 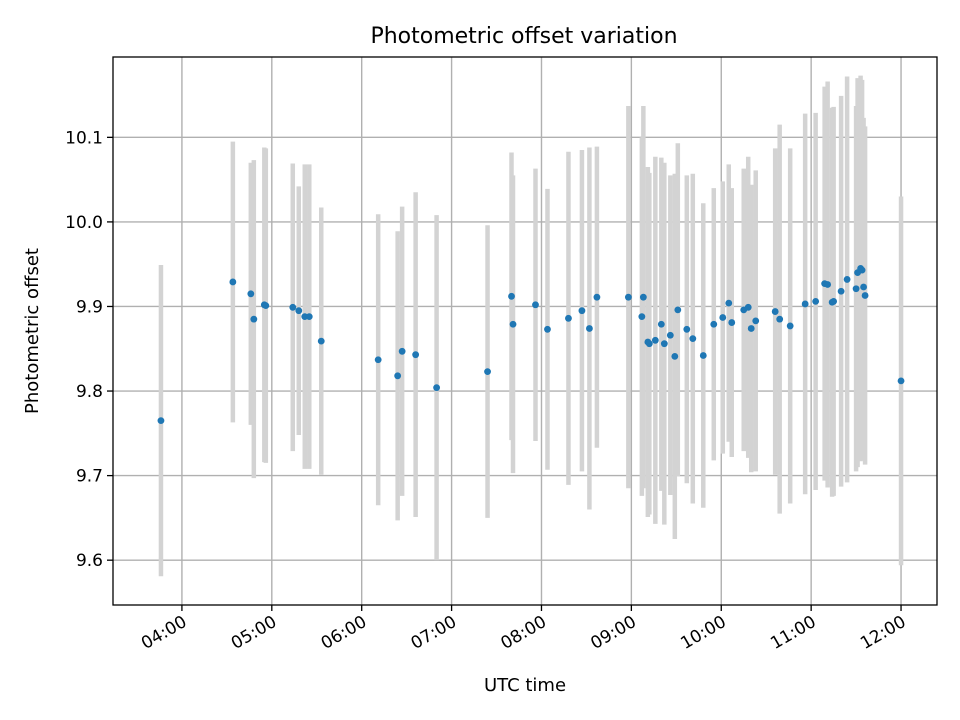 What do you see at coordinates (89, 349) in the screenshot?
I see `y-axis-ticks: 9.6 9.7 9.8 9.9 10.0 10.1` at bounding box center [89, 349].